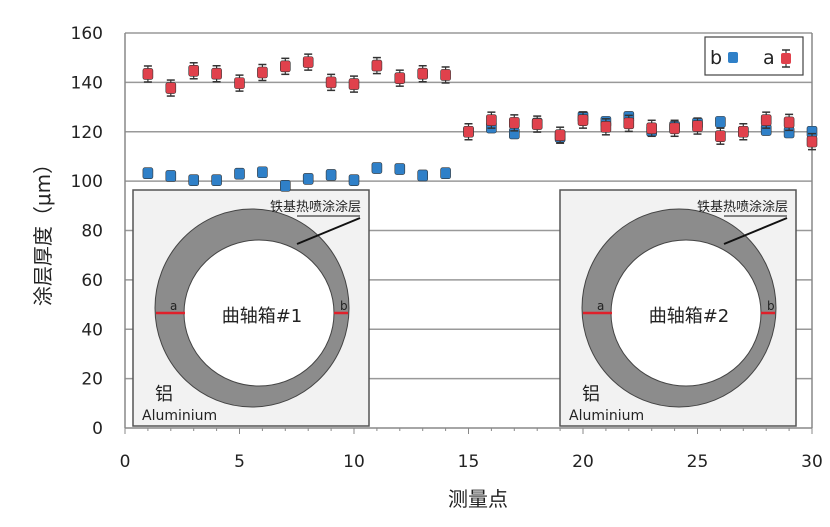 Image resolution: width=830 pixels, height=527 pixels. Describe the element at coordinates (716, 58) in the screenshot. I see `legend-label-b: b` at that location.